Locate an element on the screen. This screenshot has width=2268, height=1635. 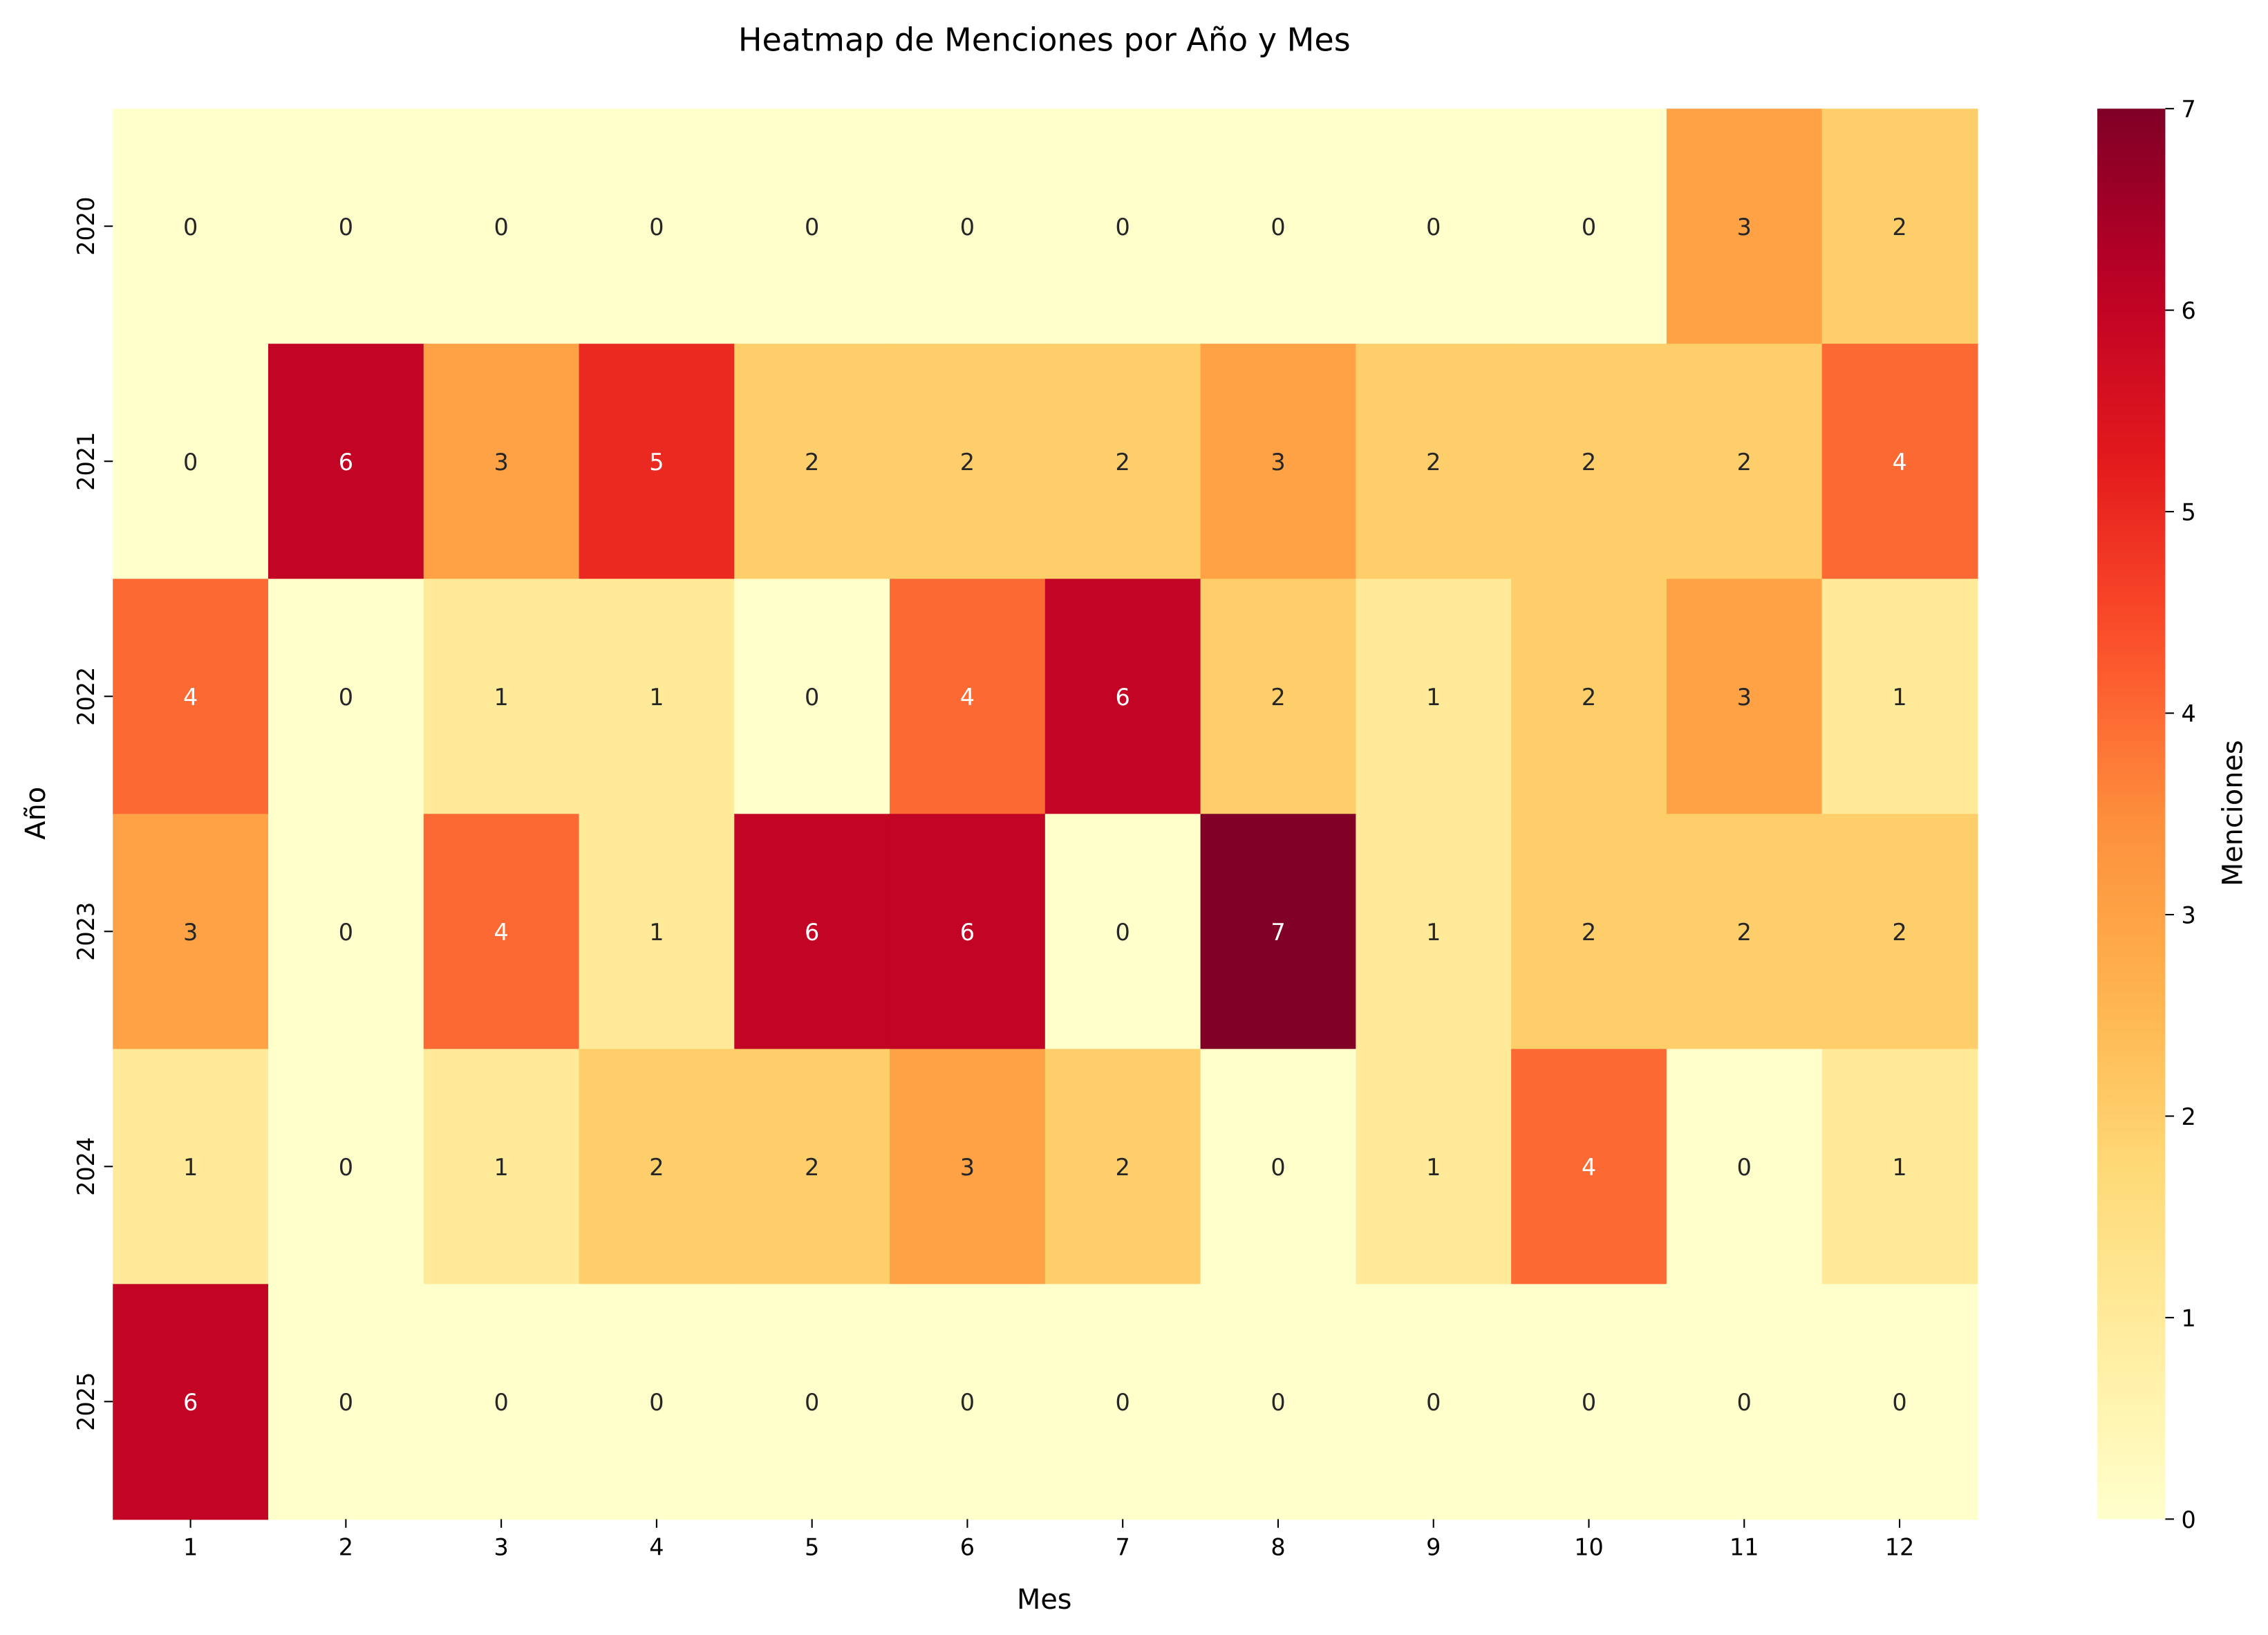
colorbar-tick-label: 0 is located at coordinates (2188, 1519).